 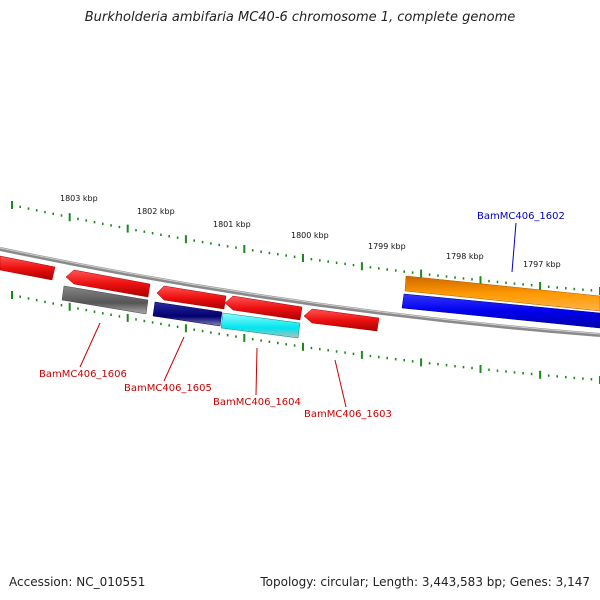 I want to click on scale-label: 1799 kbp, so click(x=387, y=246).